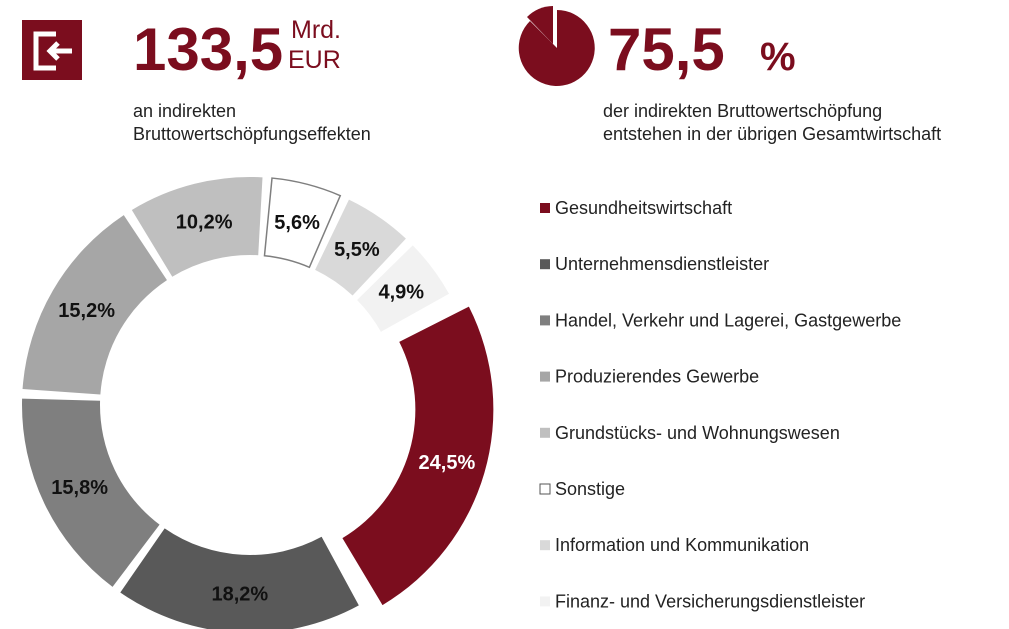 This screenshot has width=1009, height=629. I want to click on big-number: 75,5, so click(666, 49).